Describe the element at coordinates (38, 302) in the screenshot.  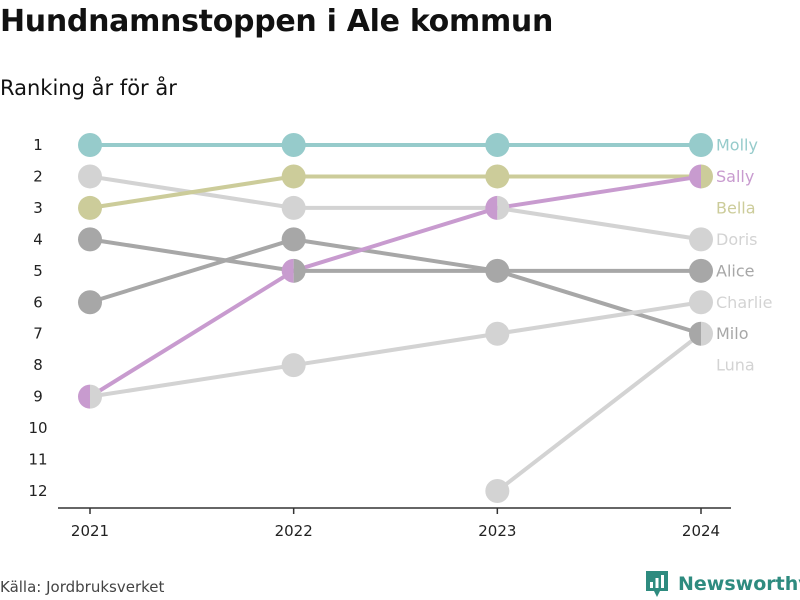
I see `y-tick-label: 6` at that location.